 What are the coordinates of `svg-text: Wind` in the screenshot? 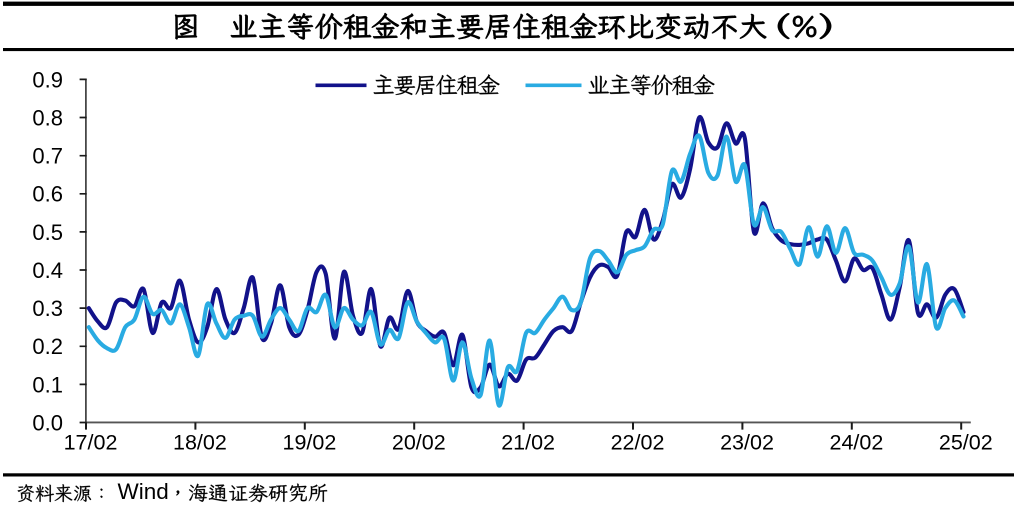 It's located at (143, 491).